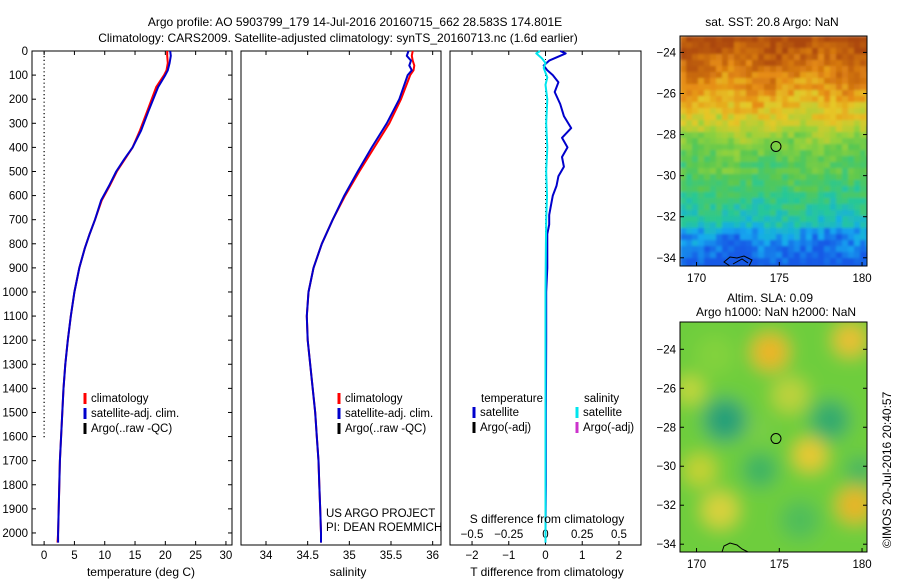 This screenshot has width=900, height=580. What do you see at coordinates (810, 455) in the screenshot?
I see `sla-anomaly-blob` at bounding box center [810, 455].